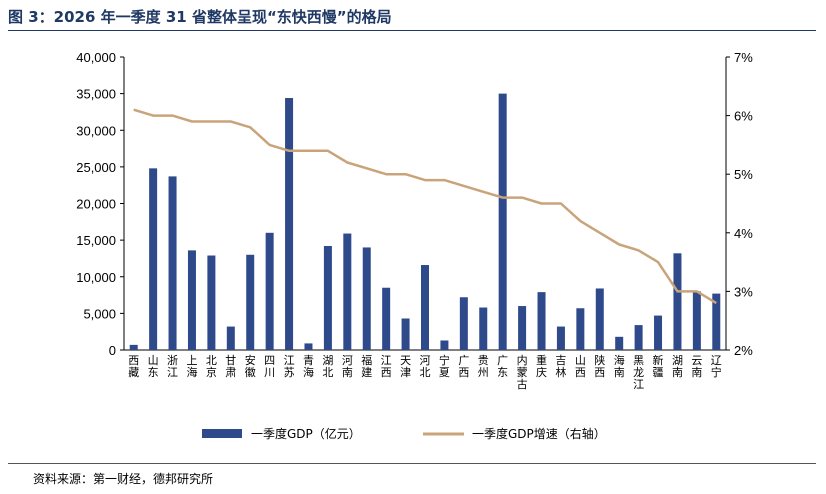 The width and height of the screenshot is (826, 494). Describe the element at coordinates (96, 277) in the screenshot. I see `y-left-tick-label: 10,000` at that location.